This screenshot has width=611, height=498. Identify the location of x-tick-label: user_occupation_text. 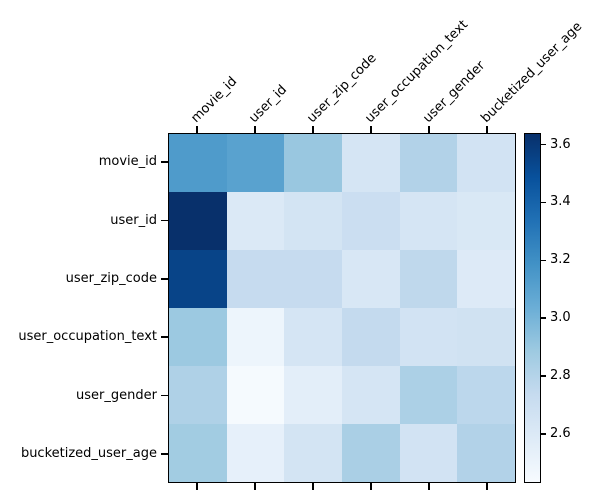
(417, 71).